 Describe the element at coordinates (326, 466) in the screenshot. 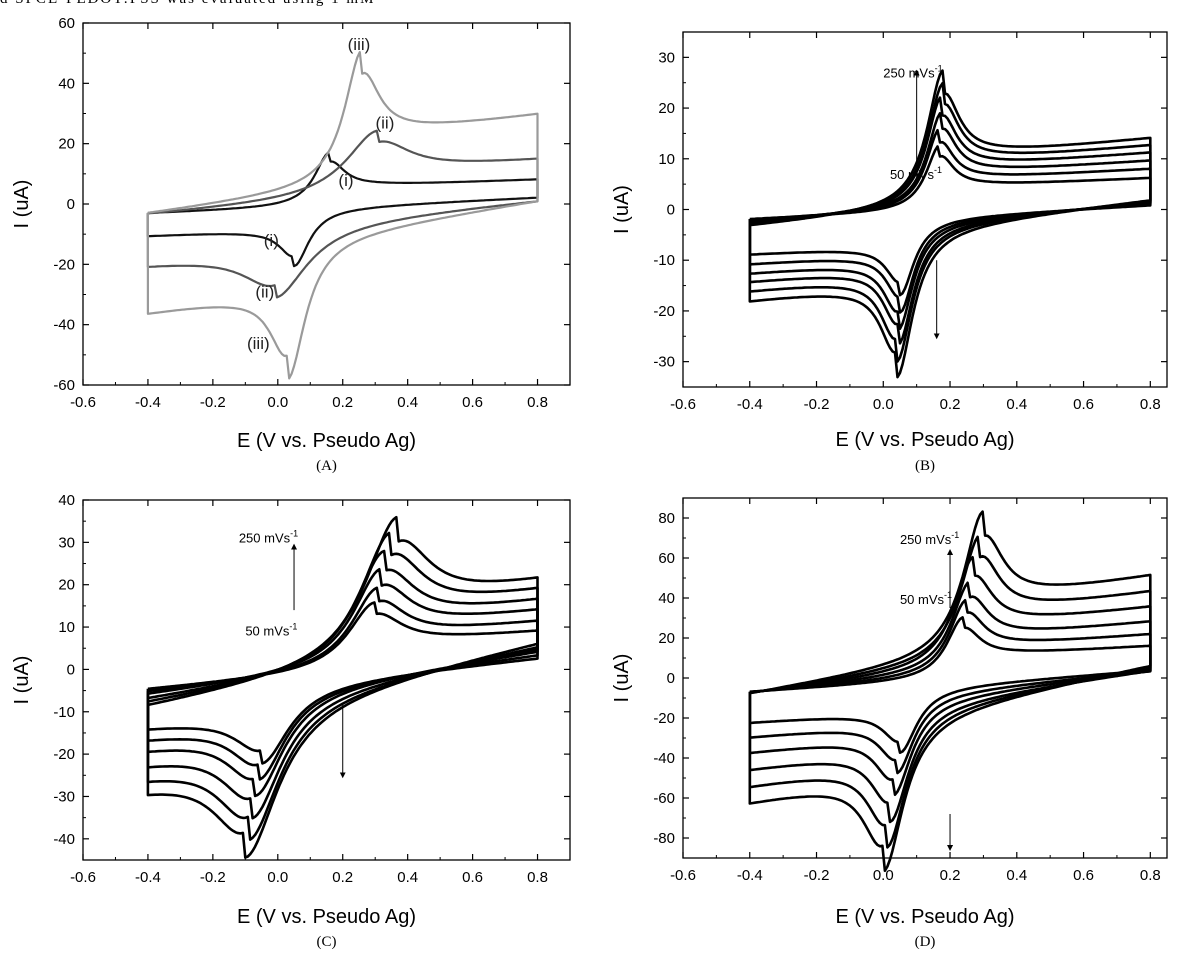

I see `panel-caption: (A)` at that location.